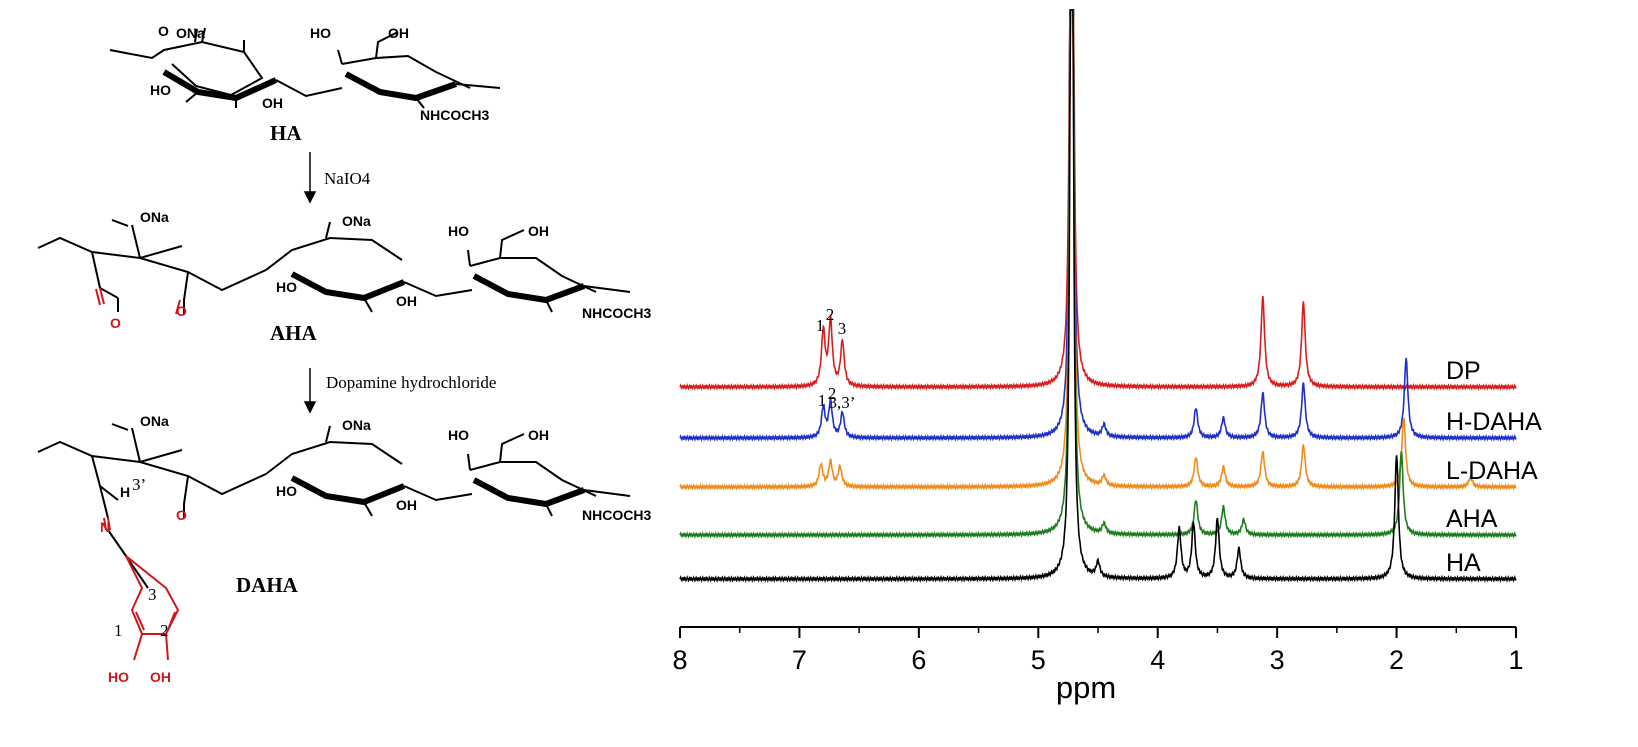 This screenshot has width=1638, height=747. What do you see at coordinates (1492, 471) in the screenshot?
I see `series-label: L-DAHA` at bounding box center [1492, 471].